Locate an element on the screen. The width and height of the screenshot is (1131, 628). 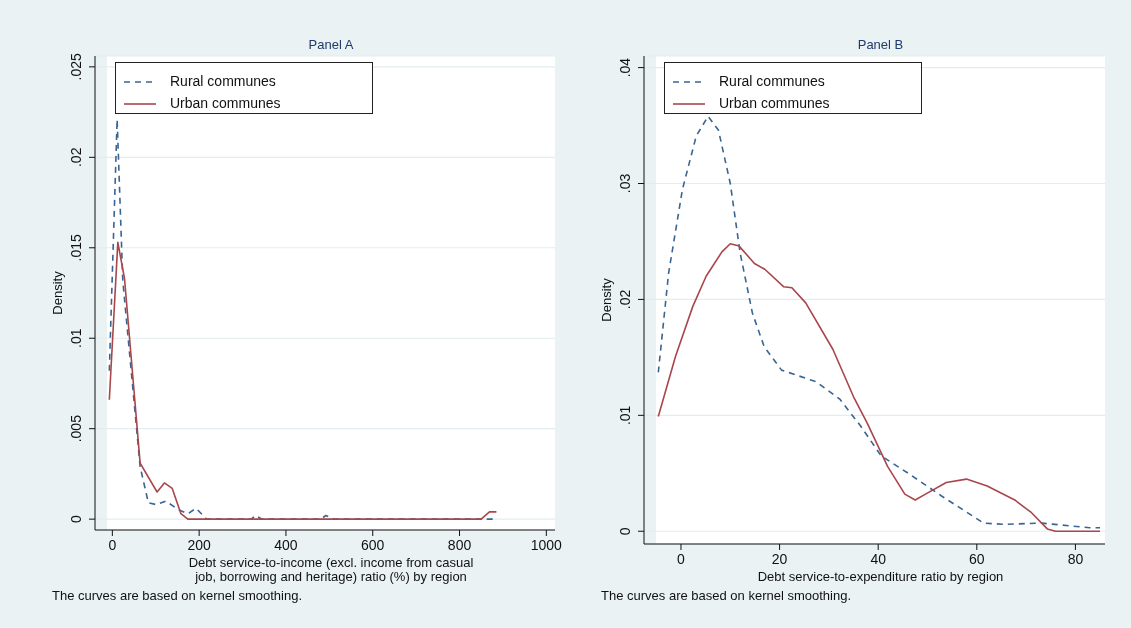
y-tick-label: .025 is located at coordinates (76, 67).